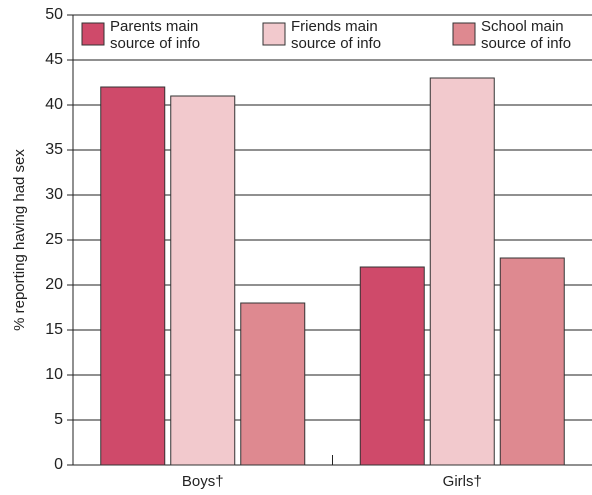 This screenshot has width=592, height=495. I want to click on legend-label: Parents main source of info, so click(155, 35).